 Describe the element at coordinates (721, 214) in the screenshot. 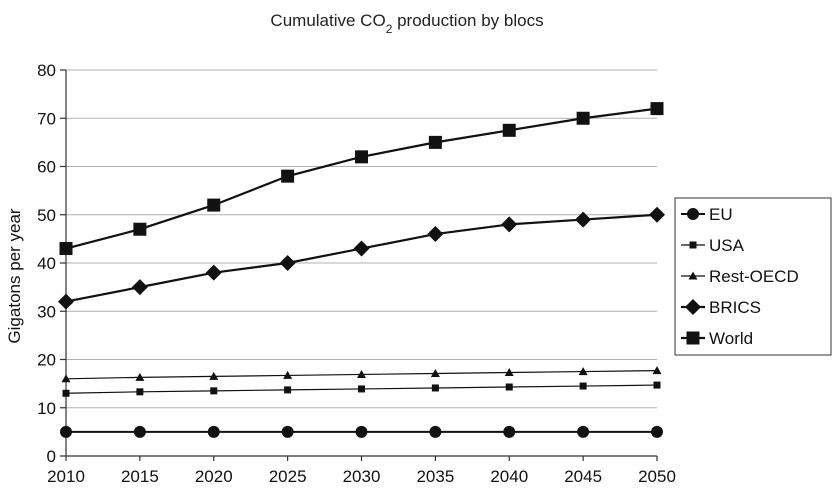

I see `legend-label: EU` at that location.